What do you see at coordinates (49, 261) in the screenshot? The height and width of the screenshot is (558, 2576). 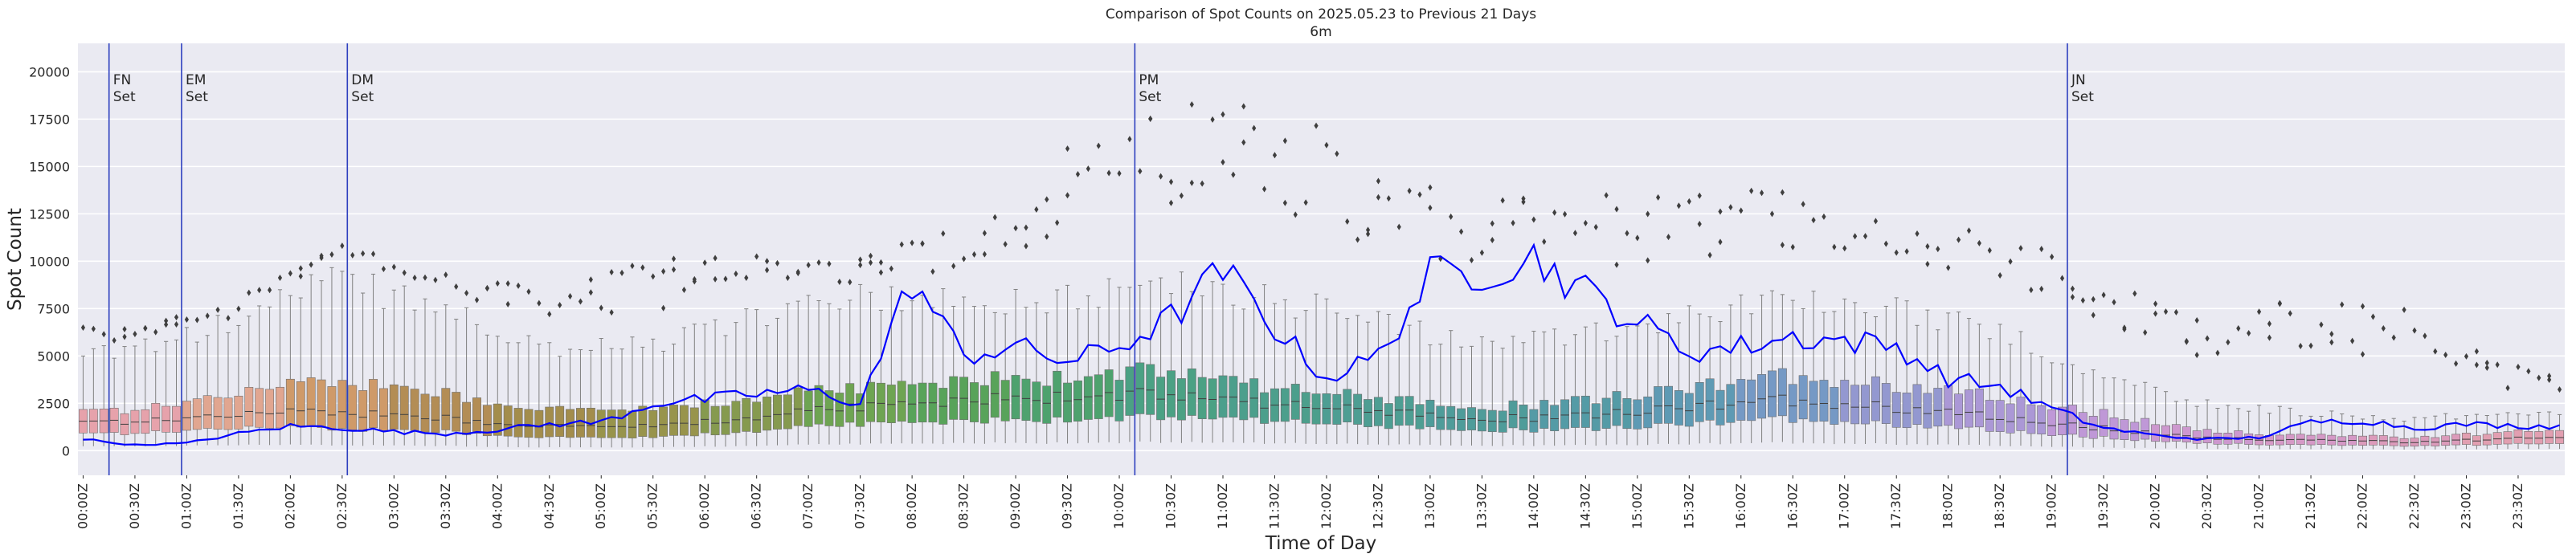 I see `y-tick-labels: 0 2500 5000 7500 10000 12500 15000 17500 20000` at bounding box center [49, 261].